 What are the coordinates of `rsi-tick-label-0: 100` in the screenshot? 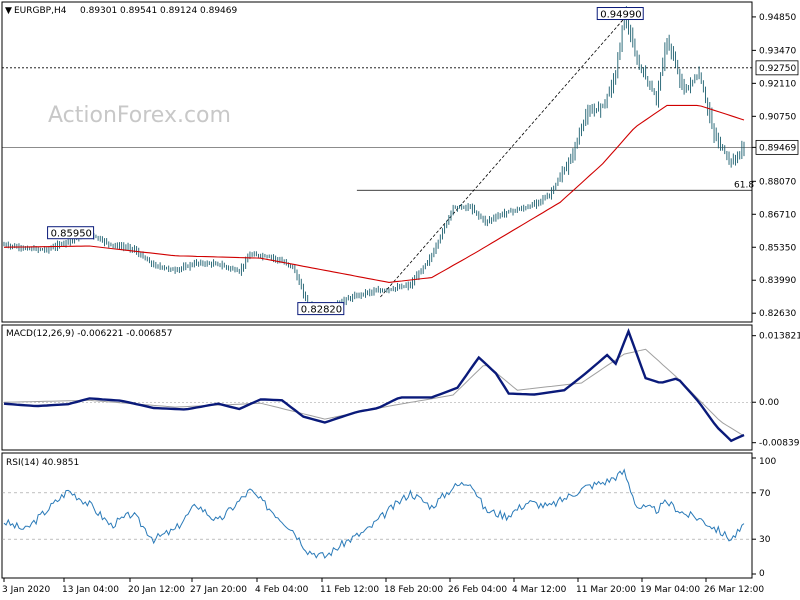 It's located at (767, 462).